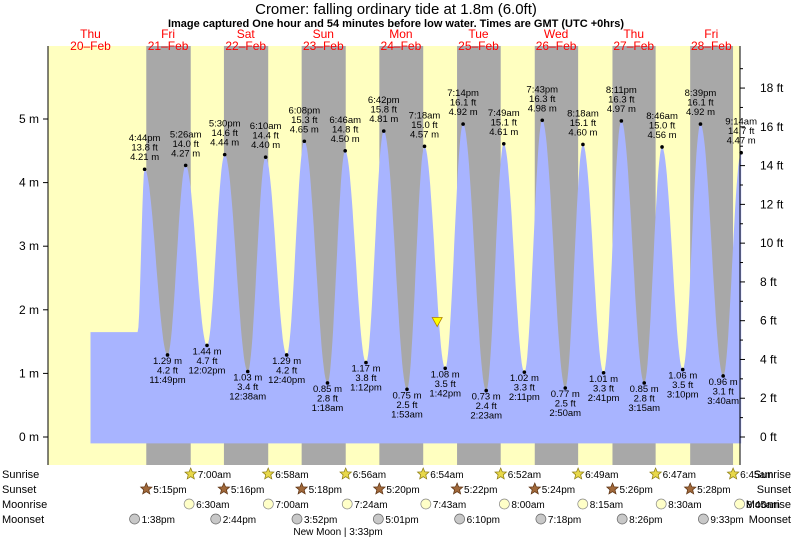 The image size is (793, 539). I want to click on tide-label: 5:26am, so click(186, 134).